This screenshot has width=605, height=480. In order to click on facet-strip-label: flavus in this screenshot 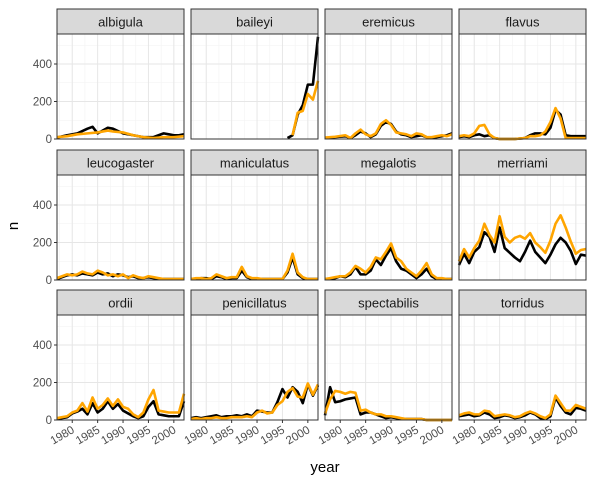, I will do `click(523, 22)`.